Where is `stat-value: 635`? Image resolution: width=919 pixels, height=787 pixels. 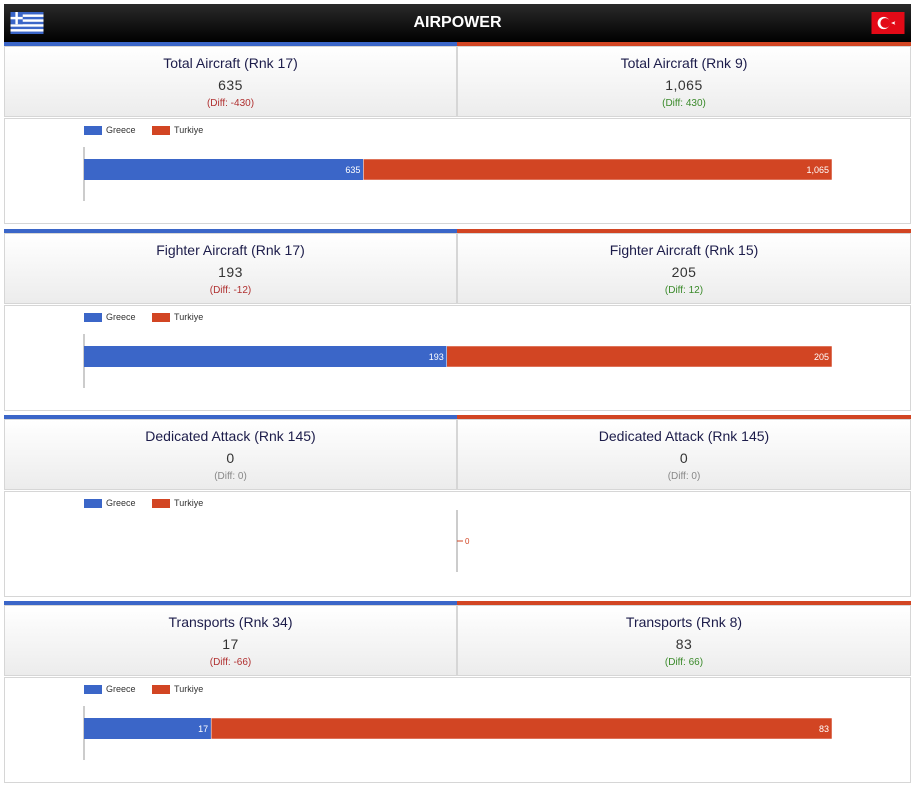 stat-value: 635 is located at coordinates (230, 85).